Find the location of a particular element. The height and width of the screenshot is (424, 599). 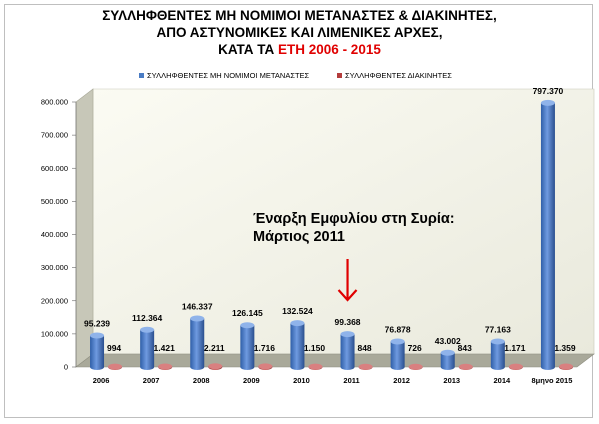

data-label-smugglers: 1.421 is located at coordinates (165, 348).